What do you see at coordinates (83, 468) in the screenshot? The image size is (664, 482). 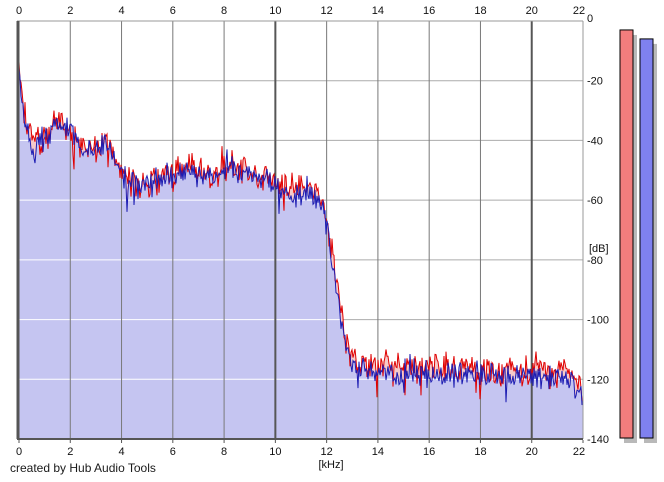 I see `credit-text: created by Hub Audio Tools` at bounding box center [83, 468].